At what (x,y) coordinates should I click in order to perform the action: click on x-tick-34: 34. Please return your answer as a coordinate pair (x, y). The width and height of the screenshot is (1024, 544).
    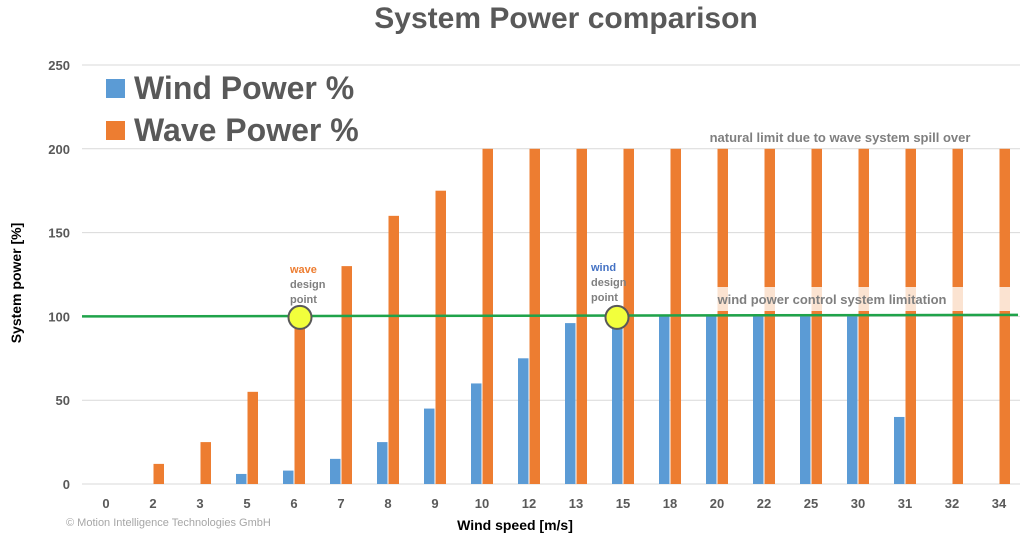
    Looking at the image, I should click on (999, 503).